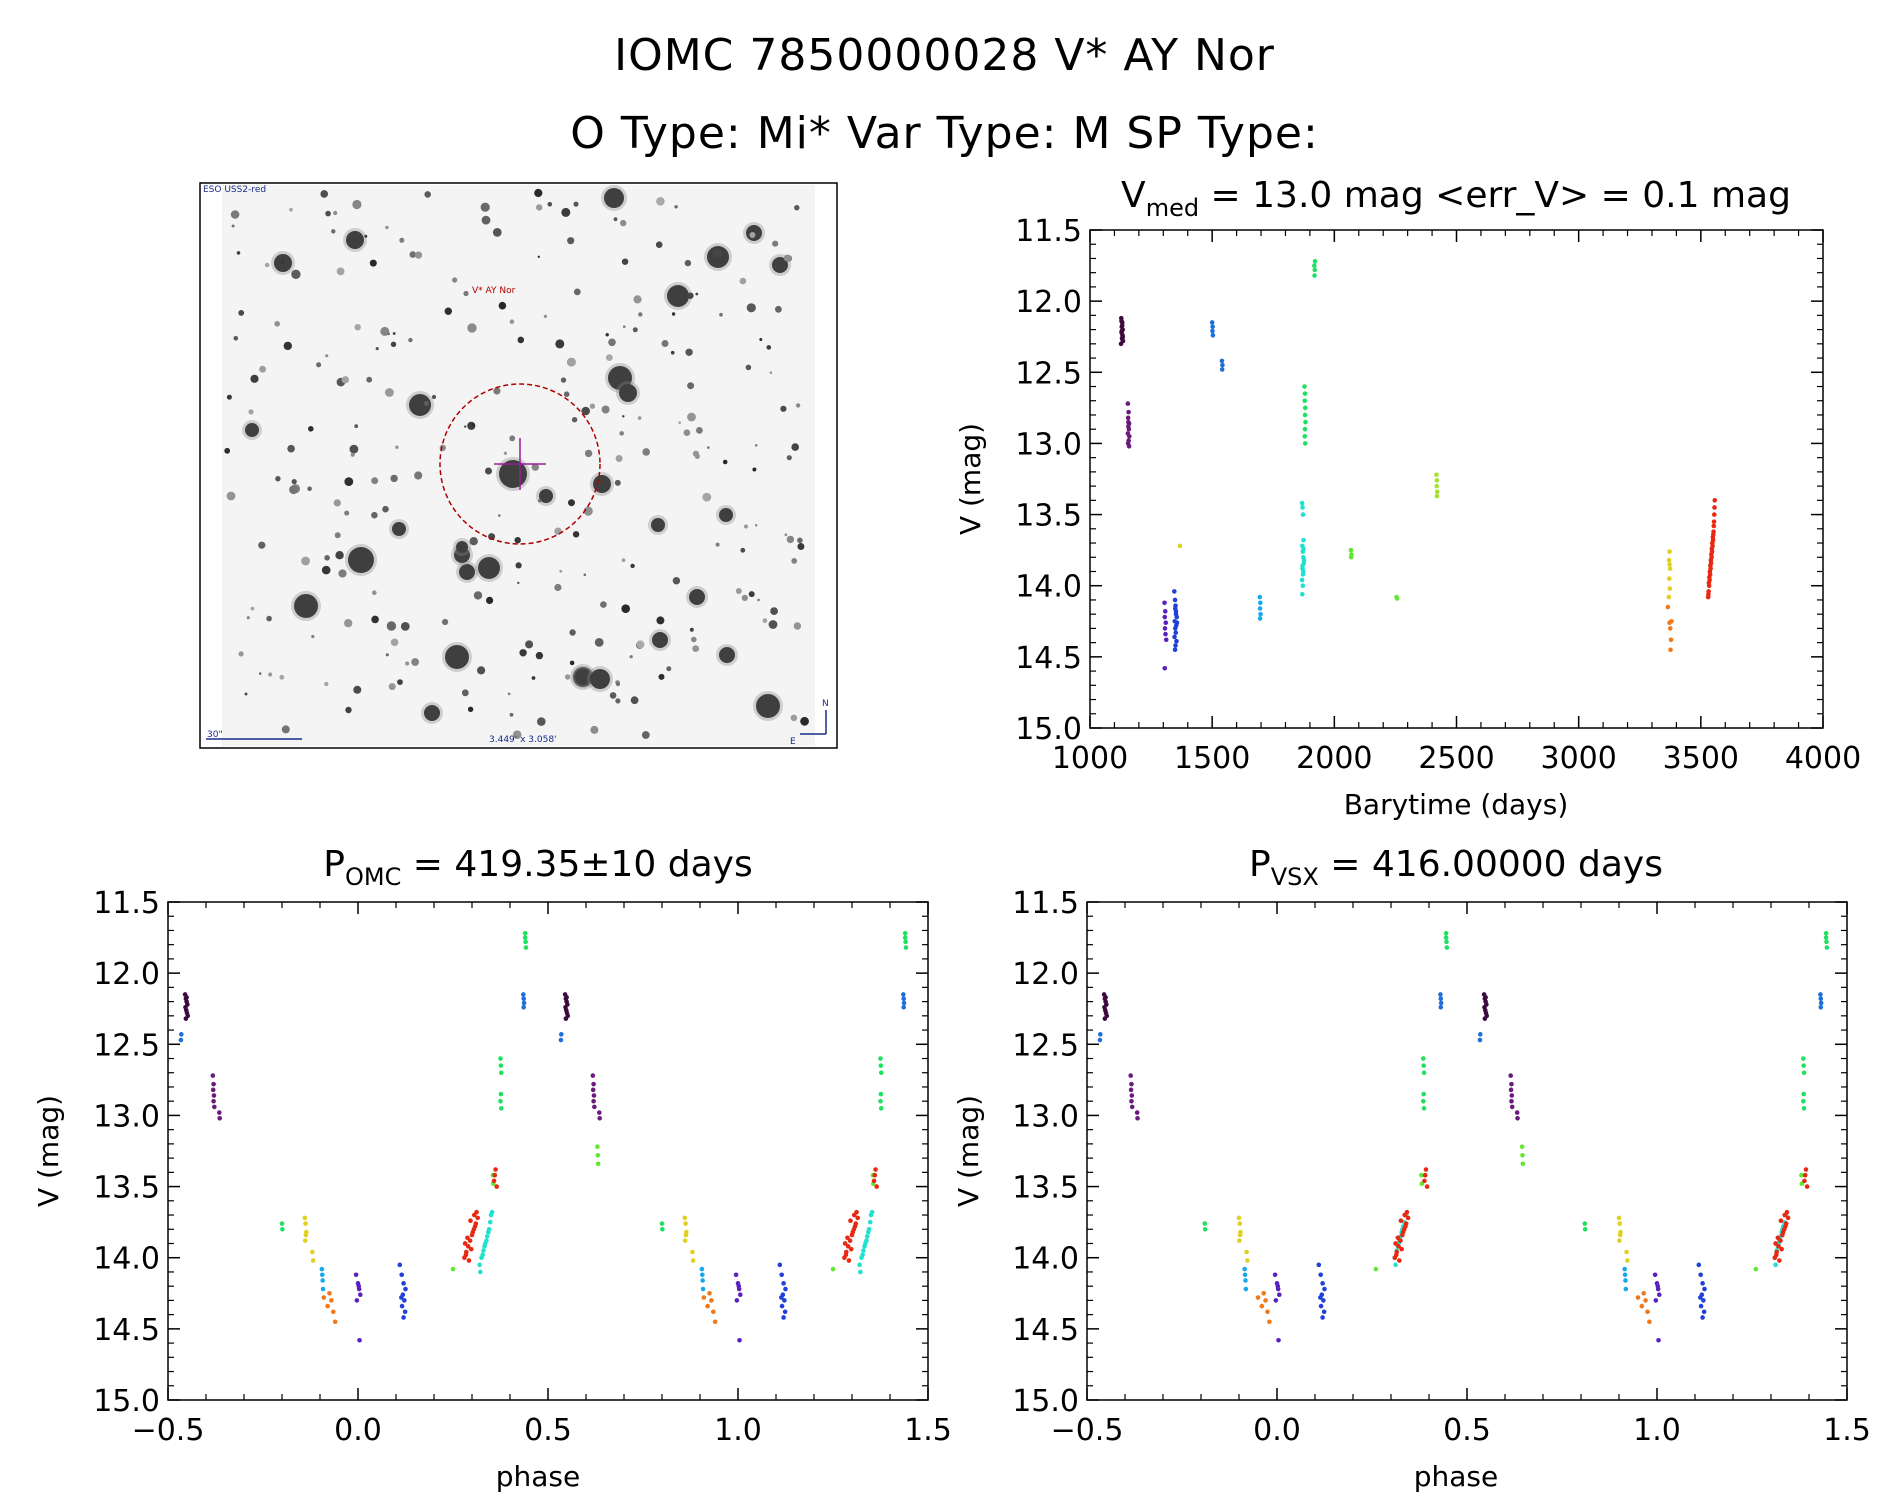 This screenshot has width=1889, height=1494. What do you see at coordinates (1212, 758) in the screenshot?
I see `x-tick-label: 1500` at bounding box center [1212, 758].